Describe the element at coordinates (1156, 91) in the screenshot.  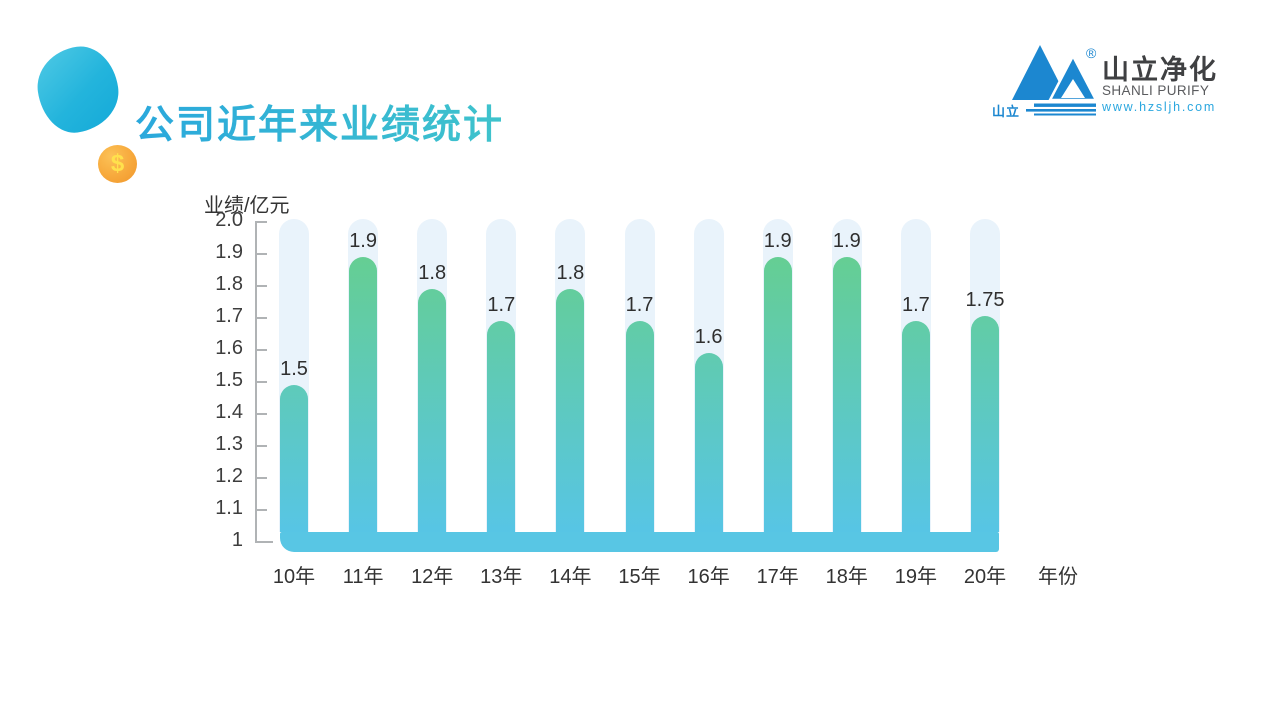
I see `logo-company-name-en: SHANLI PURIFY` at that location.